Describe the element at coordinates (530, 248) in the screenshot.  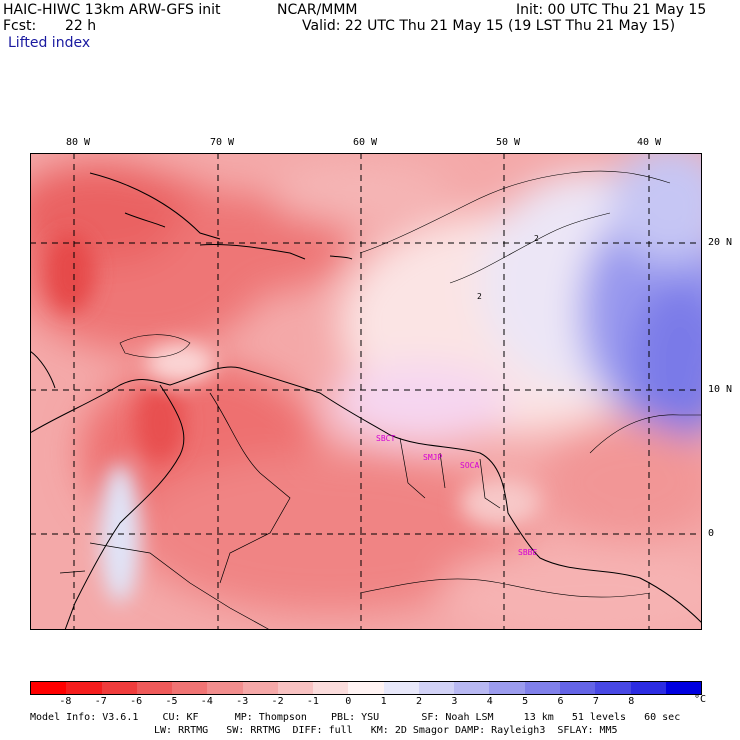
I see `contour-mid` at that location.